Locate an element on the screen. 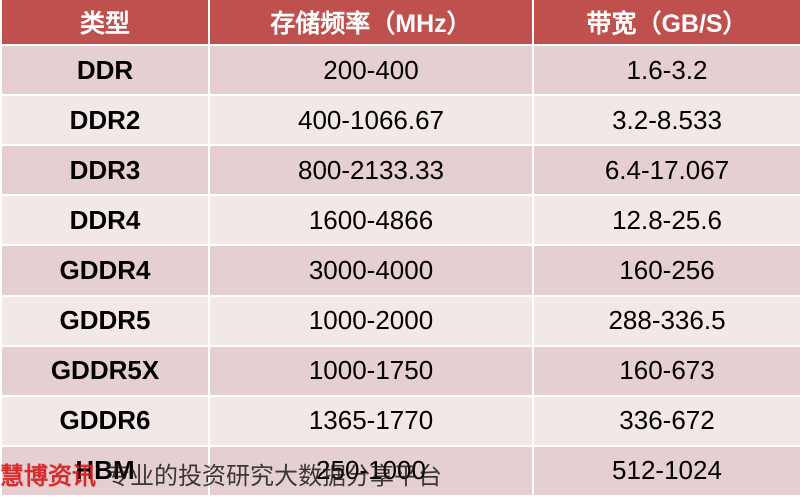 The image size is (800, 497). cell-type: DDR4 is located at coordinates (105, 221).